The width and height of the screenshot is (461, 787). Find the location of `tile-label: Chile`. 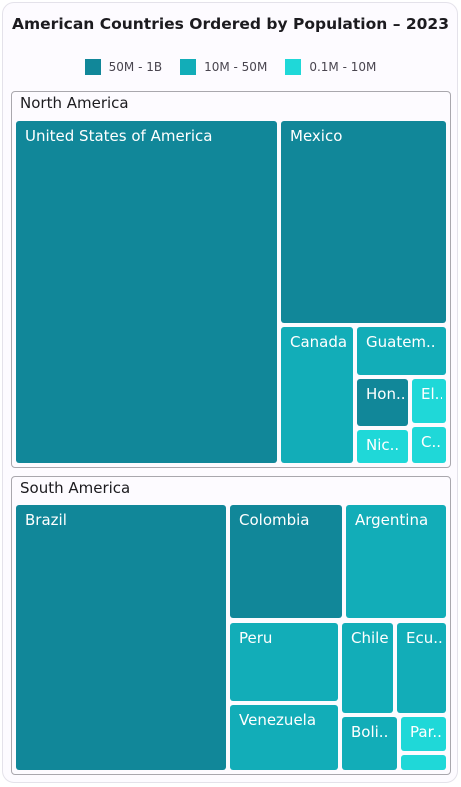

tile-label: Chile is located at coordinates (370, 638).